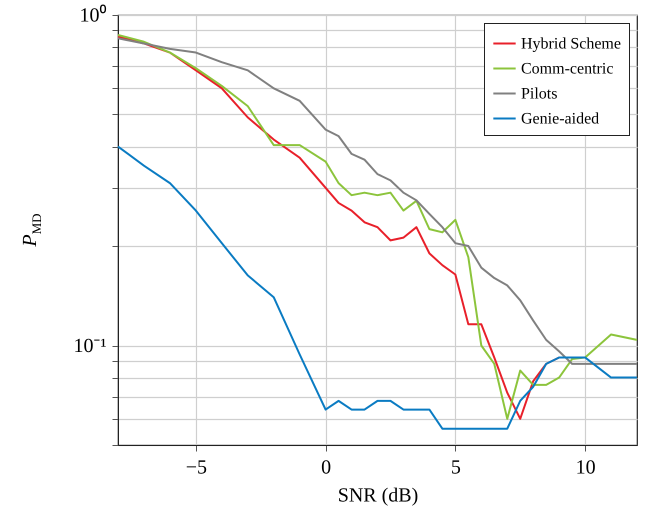 This screenshot has width=645, height=518. What do you see at coordinates (571, 44) in the screenshot?
I see `legend-label: Hybrid Scheme` at bounding box center [571, 44].